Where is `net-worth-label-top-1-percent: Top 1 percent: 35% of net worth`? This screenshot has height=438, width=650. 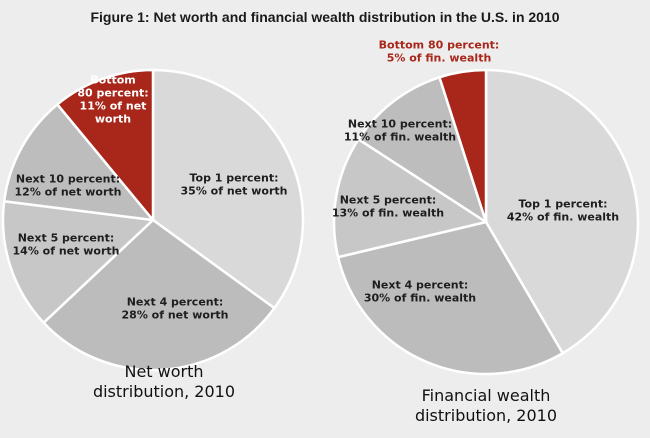 net-worth-label-top-1-percent: Top 1 percent: 35% of net worth is located at coordinates (234, 185).